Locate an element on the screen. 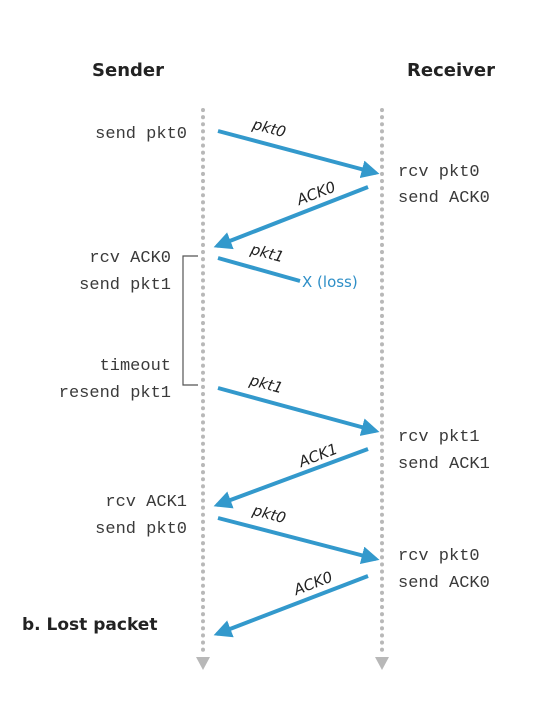  receiver-timeline is located at coordinates (382, 389).